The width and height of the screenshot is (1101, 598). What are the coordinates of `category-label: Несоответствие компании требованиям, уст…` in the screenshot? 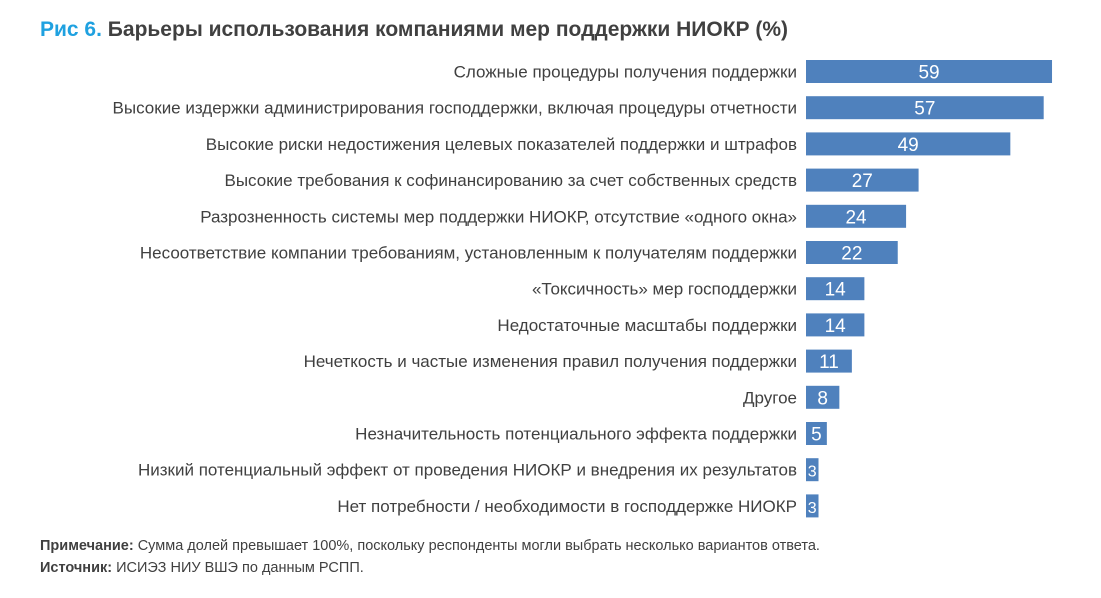 It's located at (468, 253).